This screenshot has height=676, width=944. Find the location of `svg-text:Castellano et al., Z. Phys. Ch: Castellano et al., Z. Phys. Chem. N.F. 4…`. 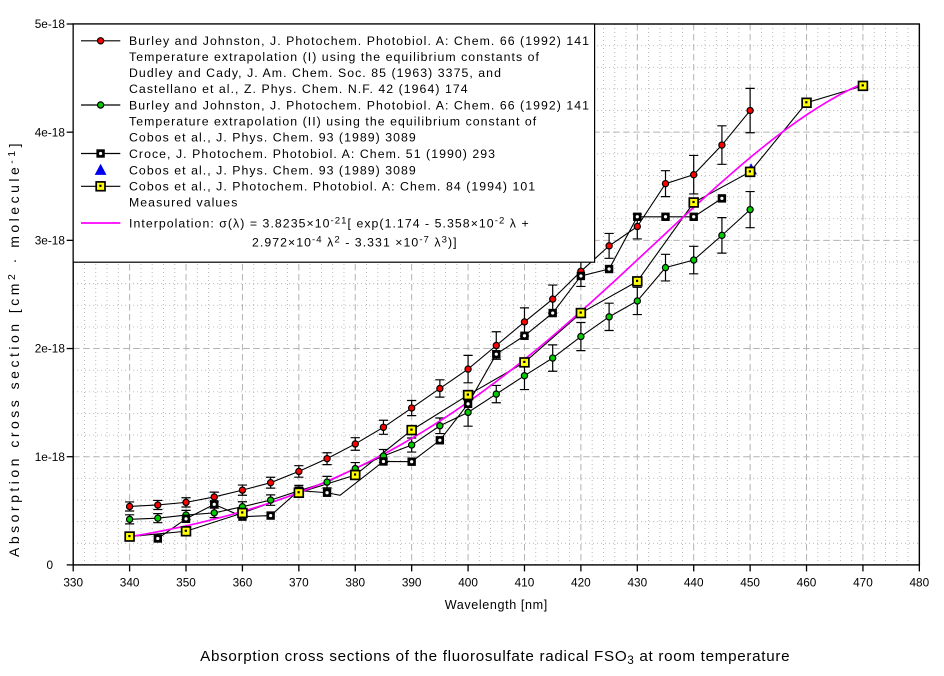

svg-text:Castellano et al., Z. Phys. Ch: Castellano et al., Z. Phys. Chem. N.F. 4… is located at coordinates (299, 89).